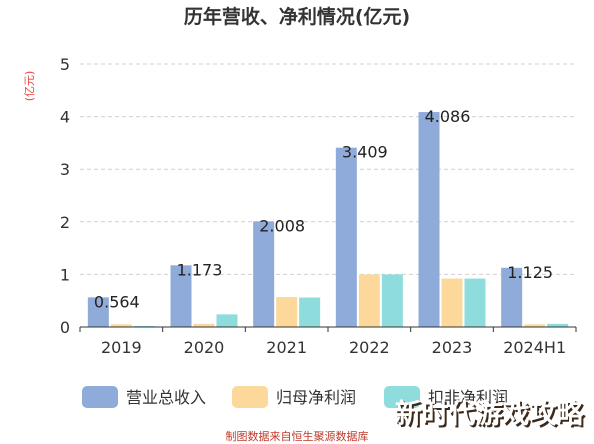  What do you see at coordinates (29, 86) in the screenshot?
I see `y-axis-unit: (亿元)` at bounding box center [29, 86].